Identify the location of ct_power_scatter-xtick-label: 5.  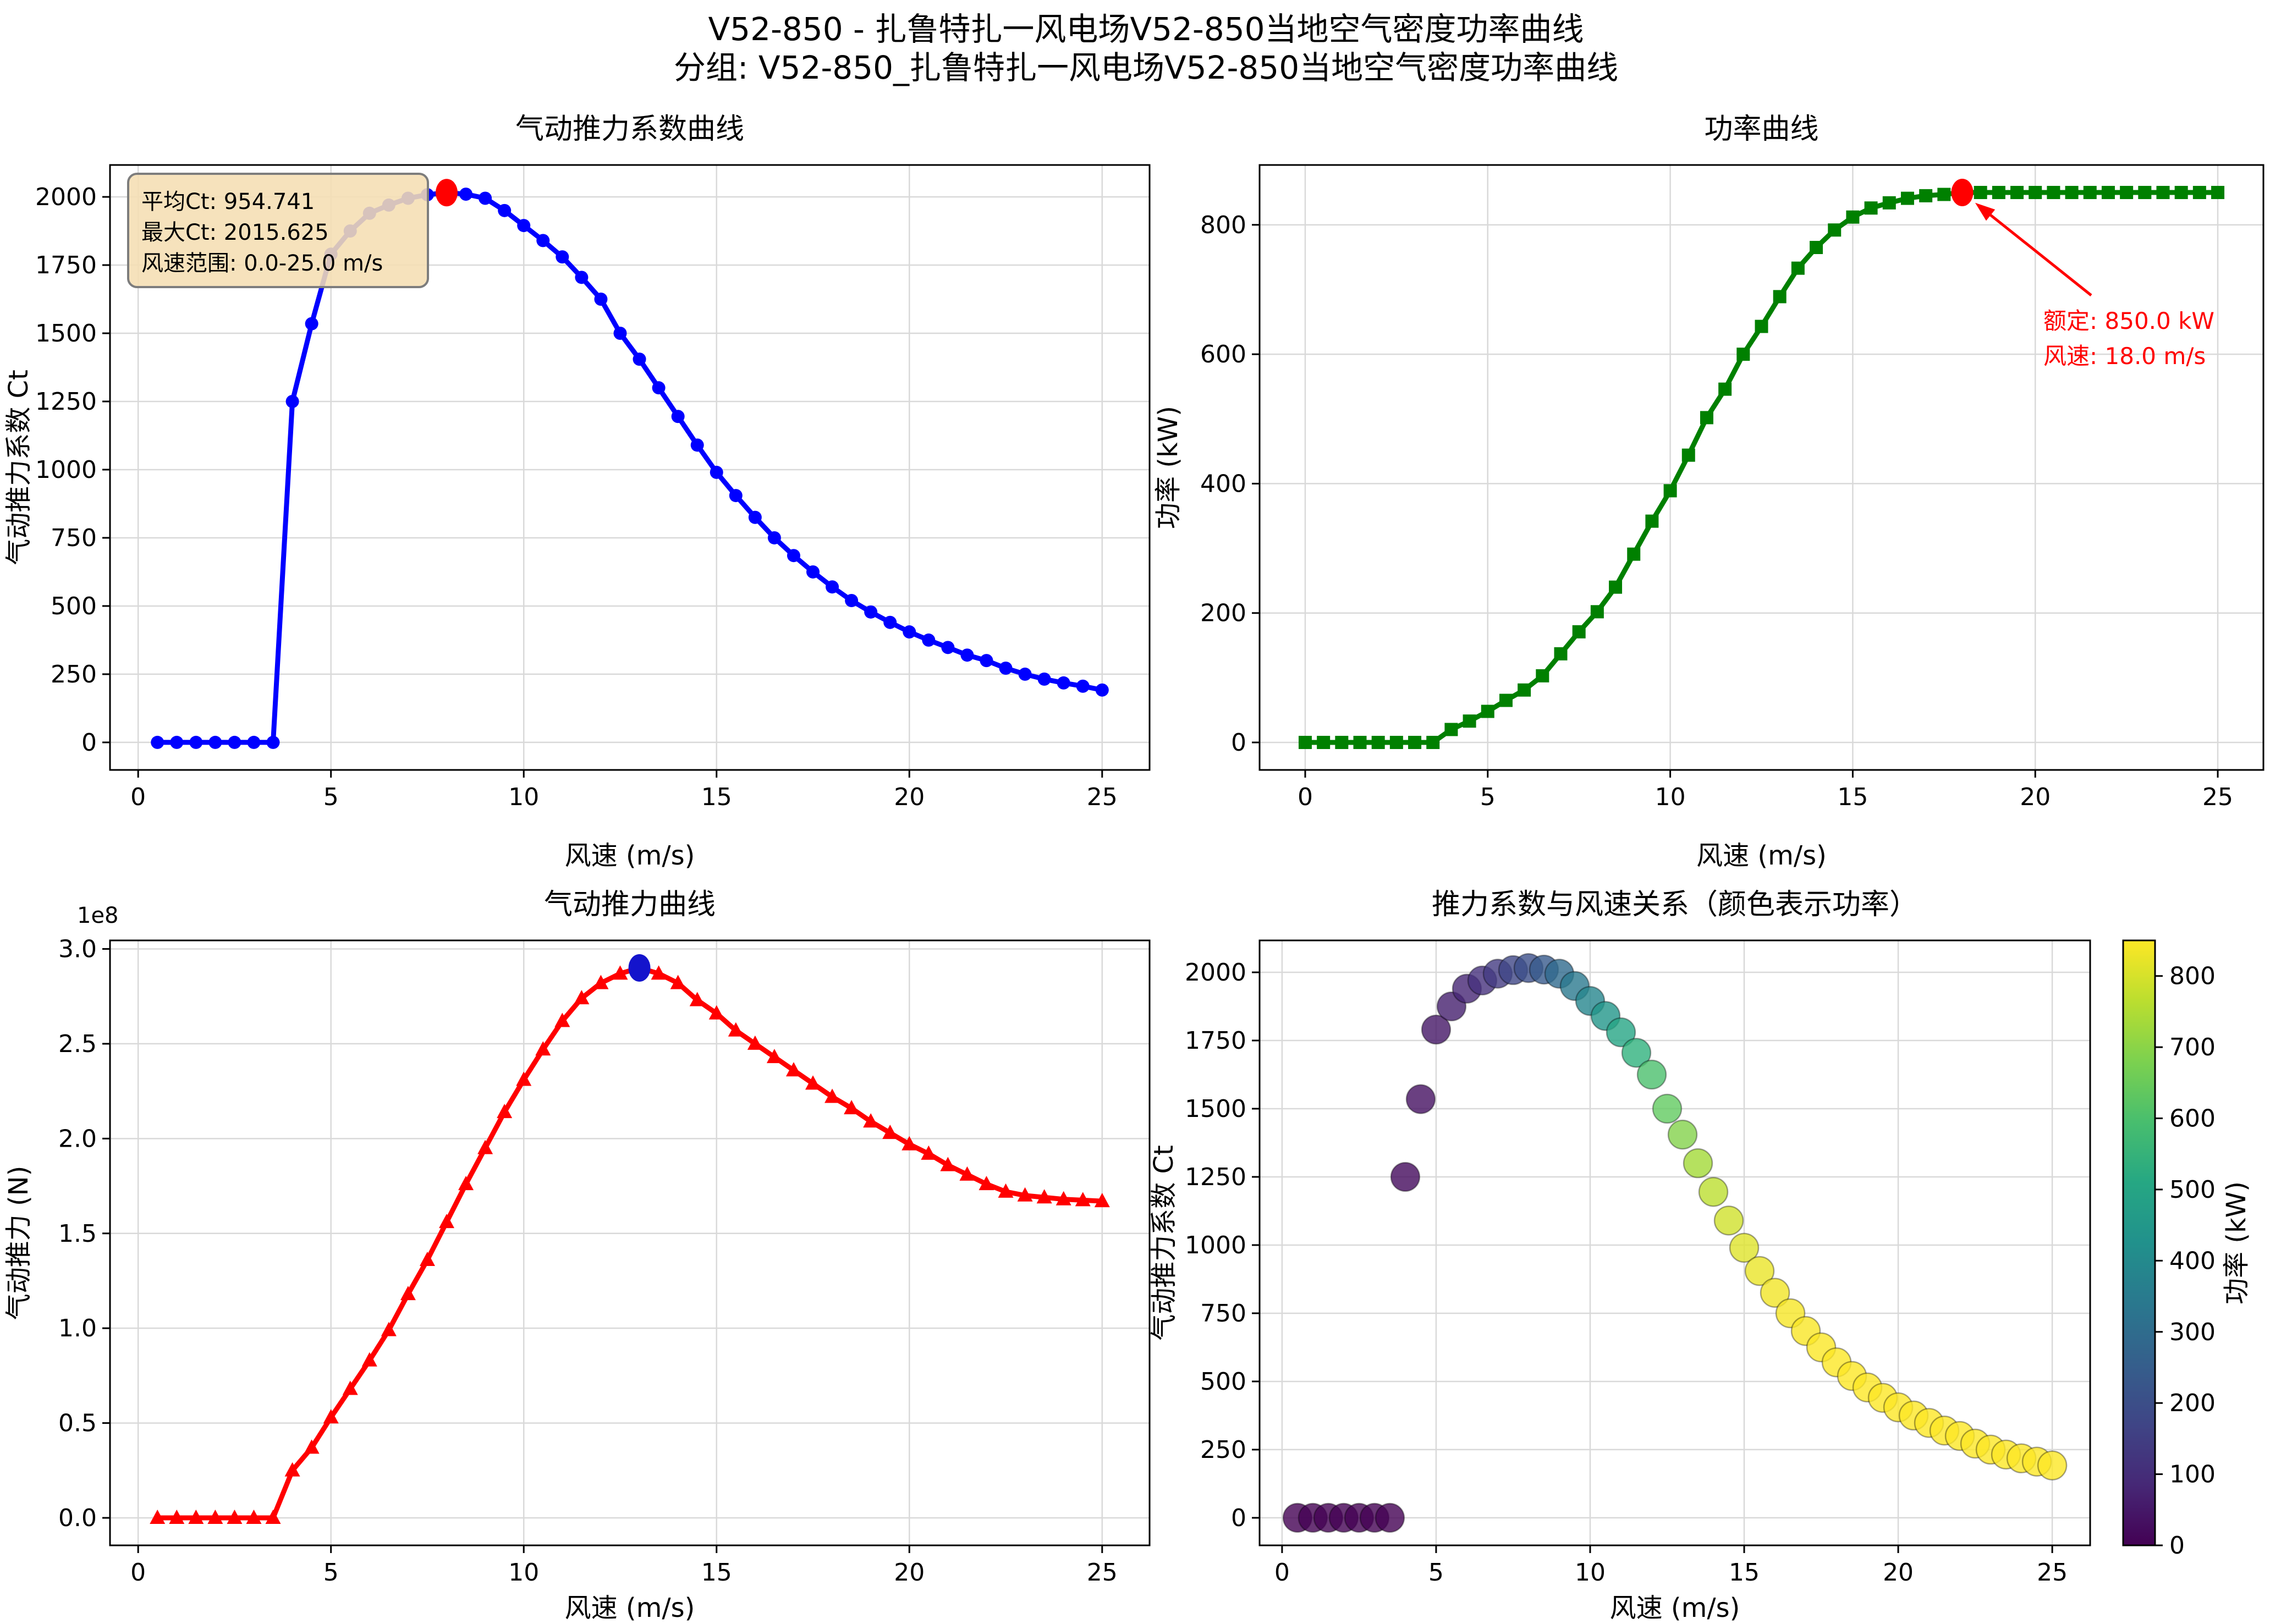
(1436, 1573).